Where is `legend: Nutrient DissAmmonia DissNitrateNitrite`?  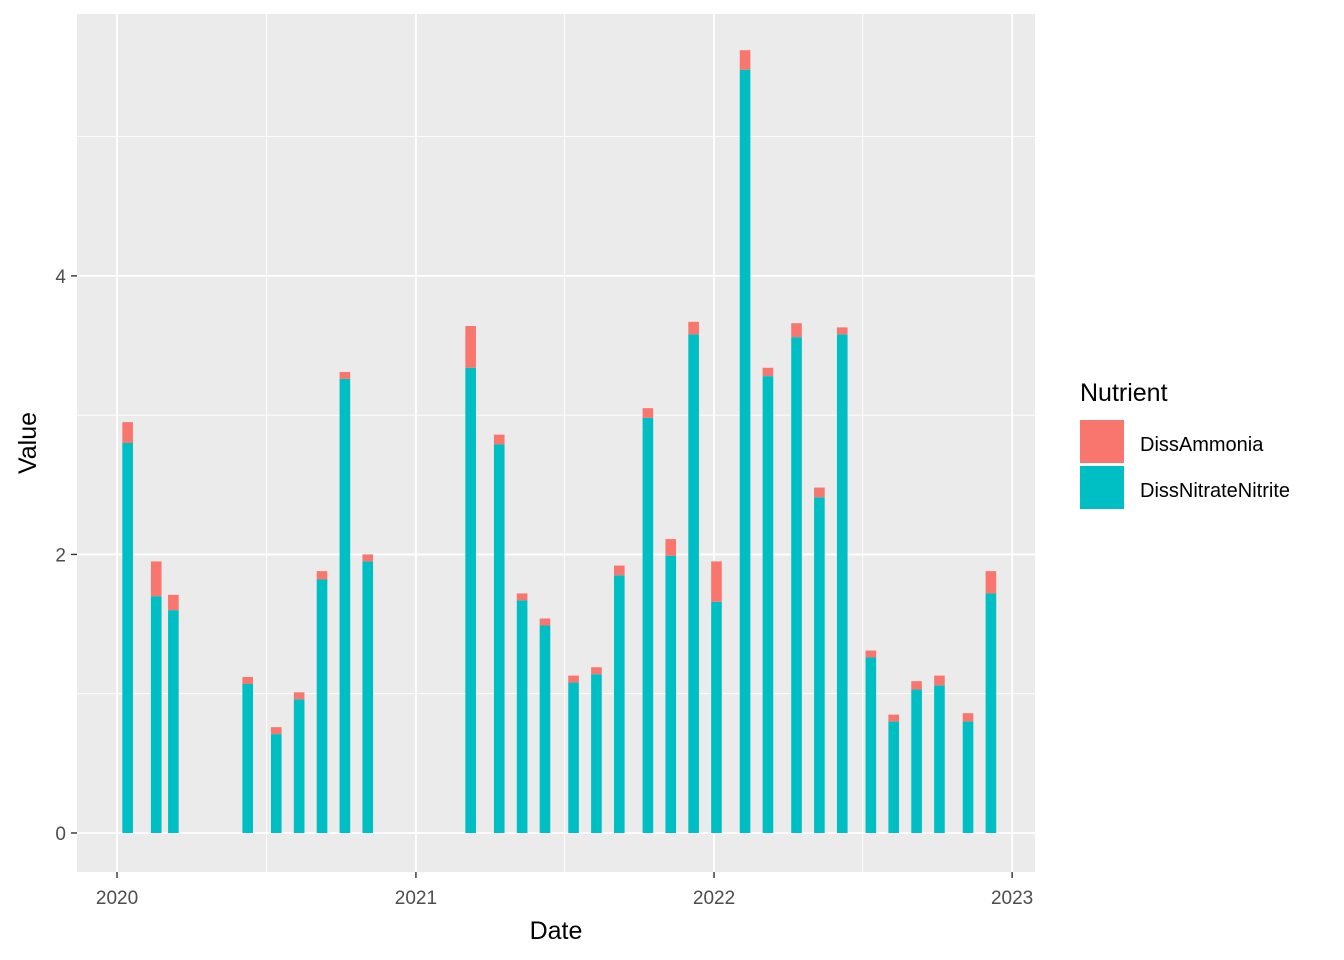
legend: Nutrient DissAmmonia DissNitrateNitrite is located at coordinates (1185, 444).